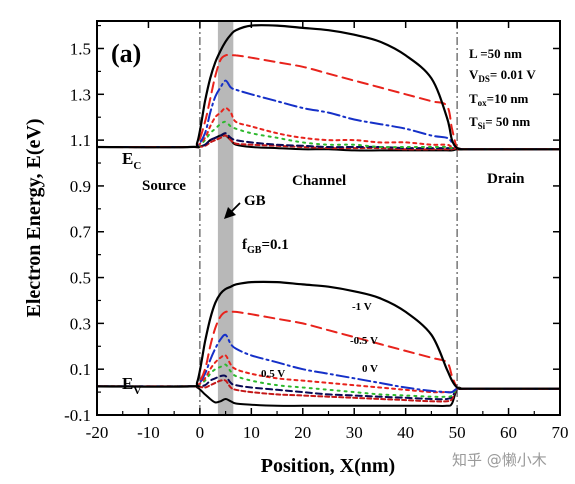 This screenshot has height=484, width=575. What do you see at coordinates (560, 432) in the screenshot?
I see `x-tick-label: 70` at bounding box center [560, 432].